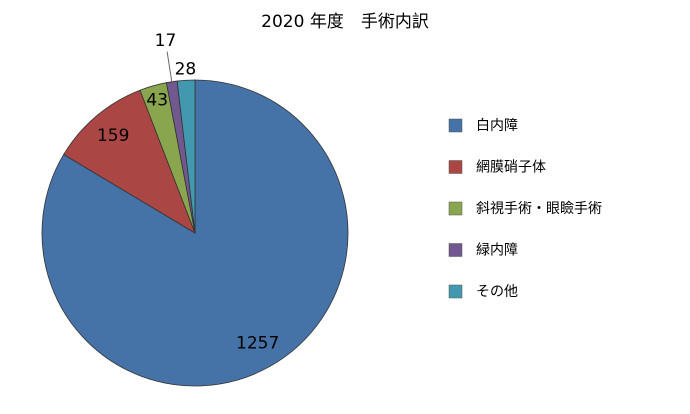 This screenshot has width=690, height=414. What do you see at coordinates (186, 70) in the screenshot?
I see `data-label: 28` at bounding box center [186, 70].